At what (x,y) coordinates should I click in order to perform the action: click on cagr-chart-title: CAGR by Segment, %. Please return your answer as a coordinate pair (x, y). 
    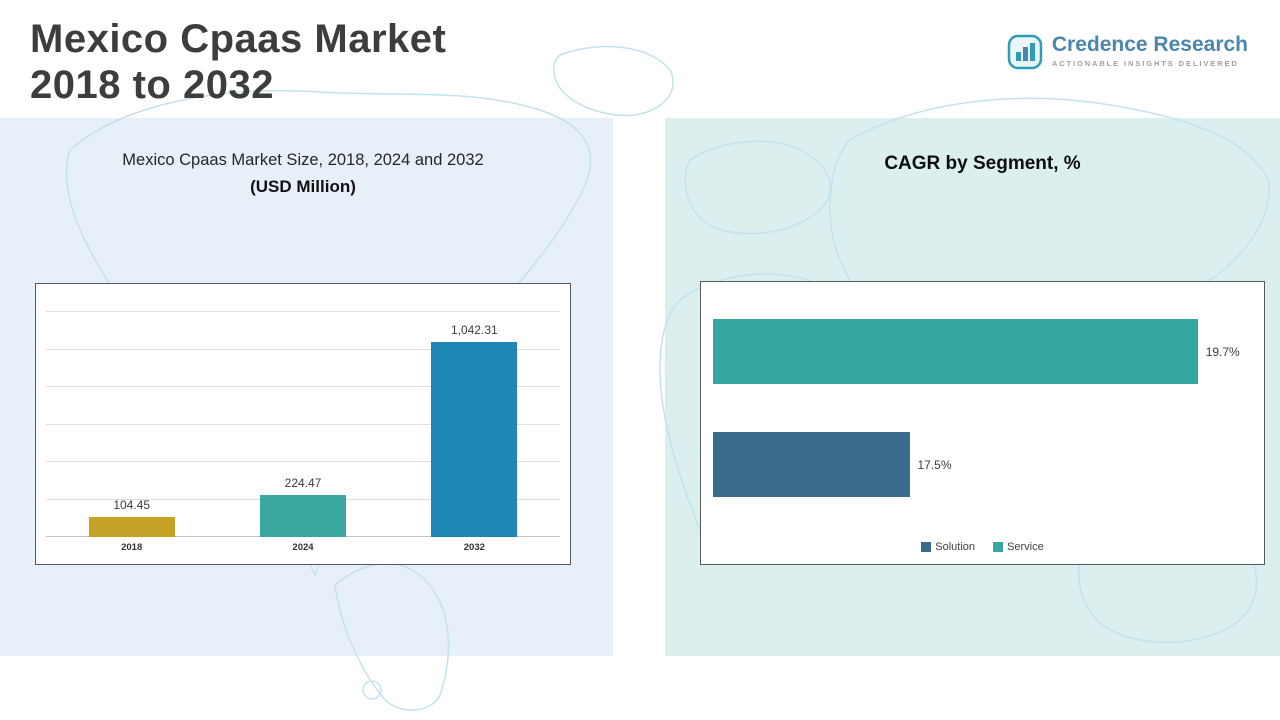
    Looking at the image, I should click on (982, 163).